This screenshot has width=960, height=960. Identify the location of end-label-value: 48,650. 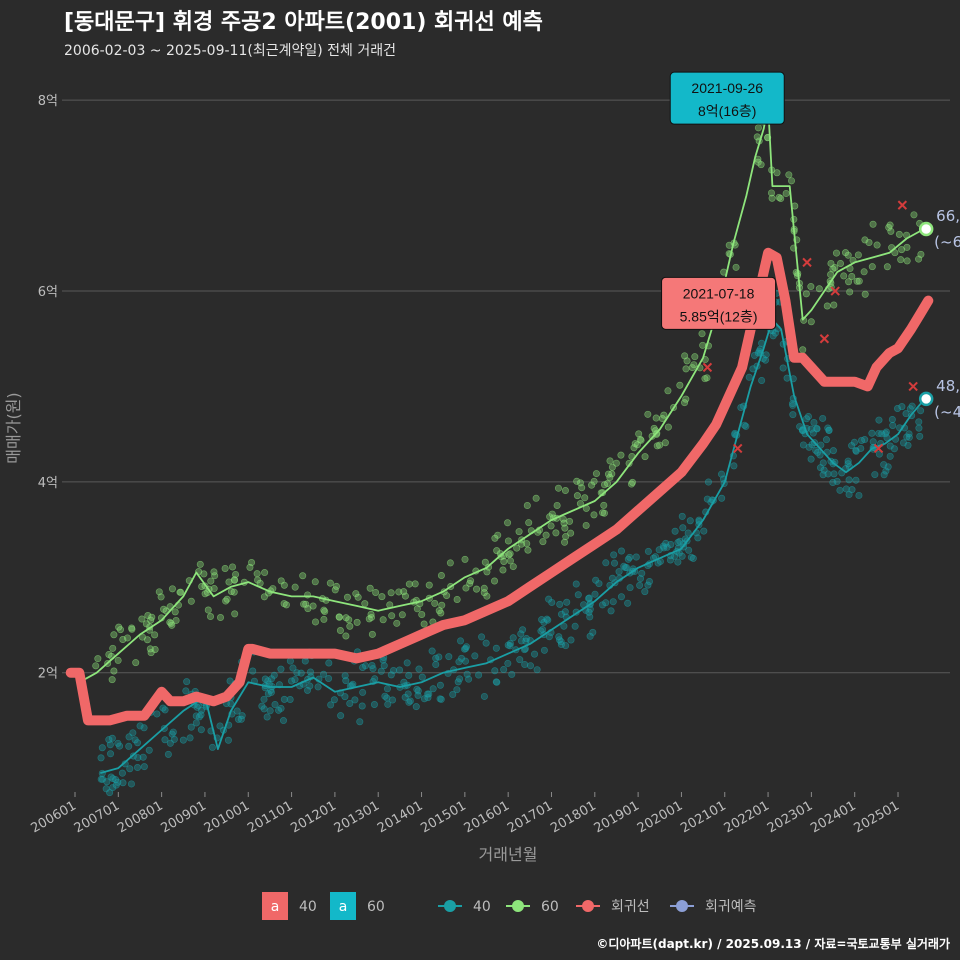
(948, 386).